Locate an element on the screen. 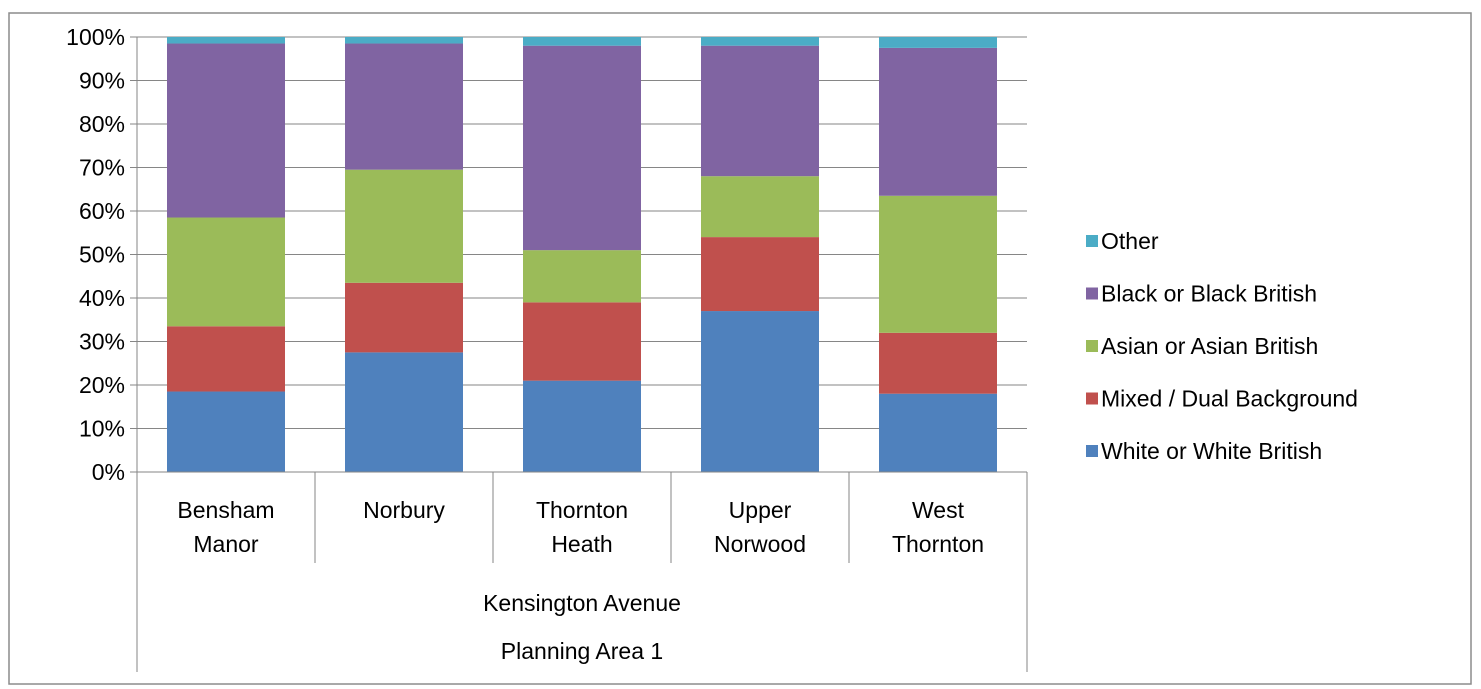 This screenshot has height=689, width=1481. x-group-labels: Kensington Avenue Planning Area 1 is located at coordinates (582, 627).